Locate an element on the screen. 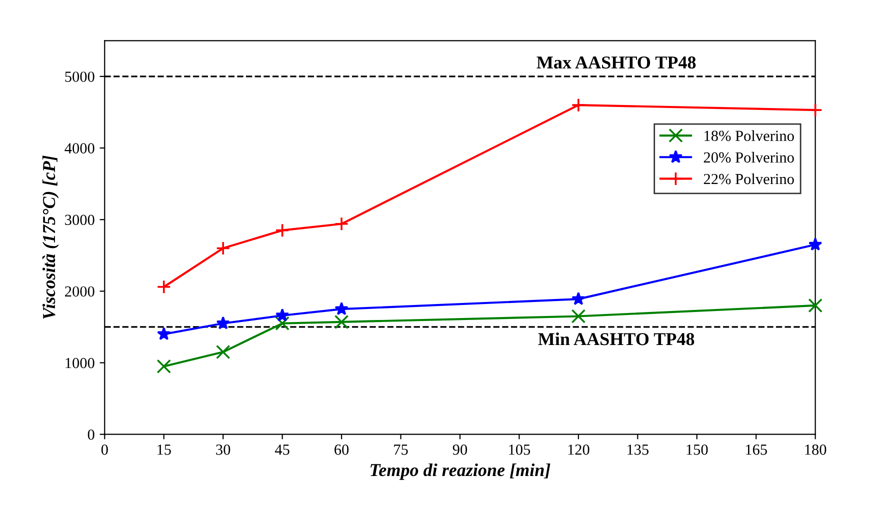  y-tick-label: 3000 is located at coordinates (79, 220).